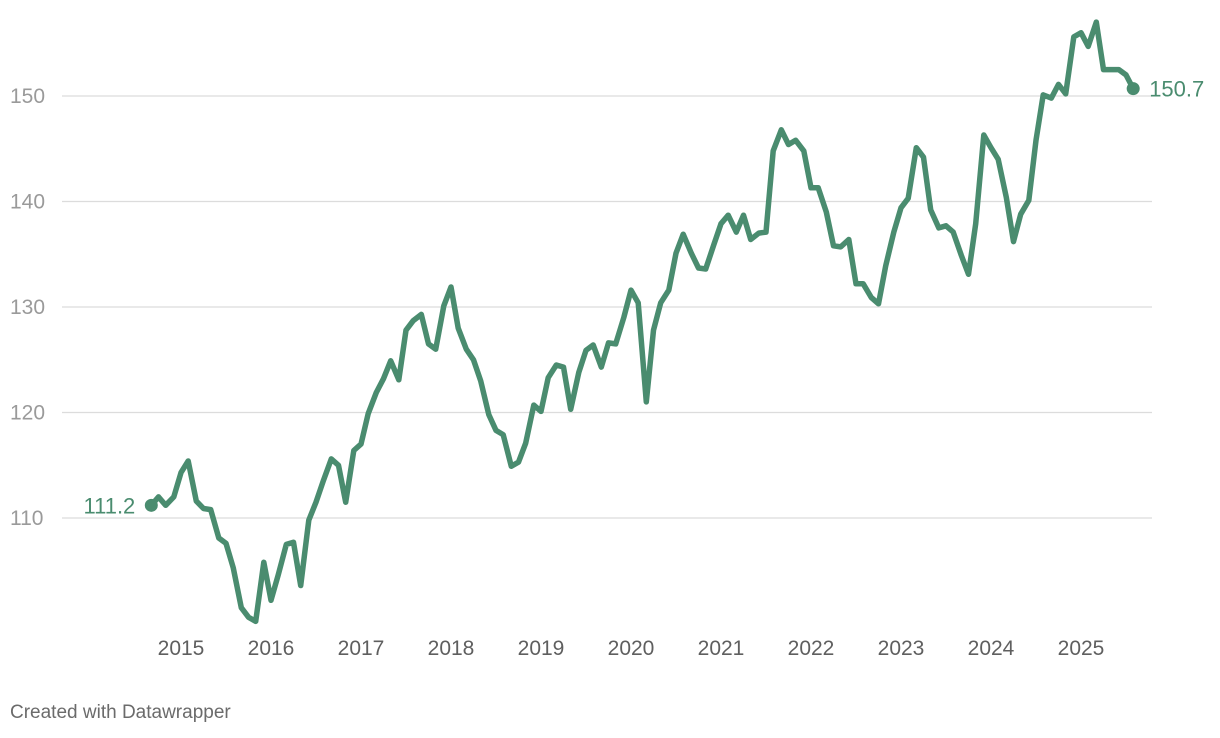 This screenshot has height=738, width=1220. Describe the element at coordinates (541, 648) in the screenshot. I see `x-tick-label: 2019` at that location.